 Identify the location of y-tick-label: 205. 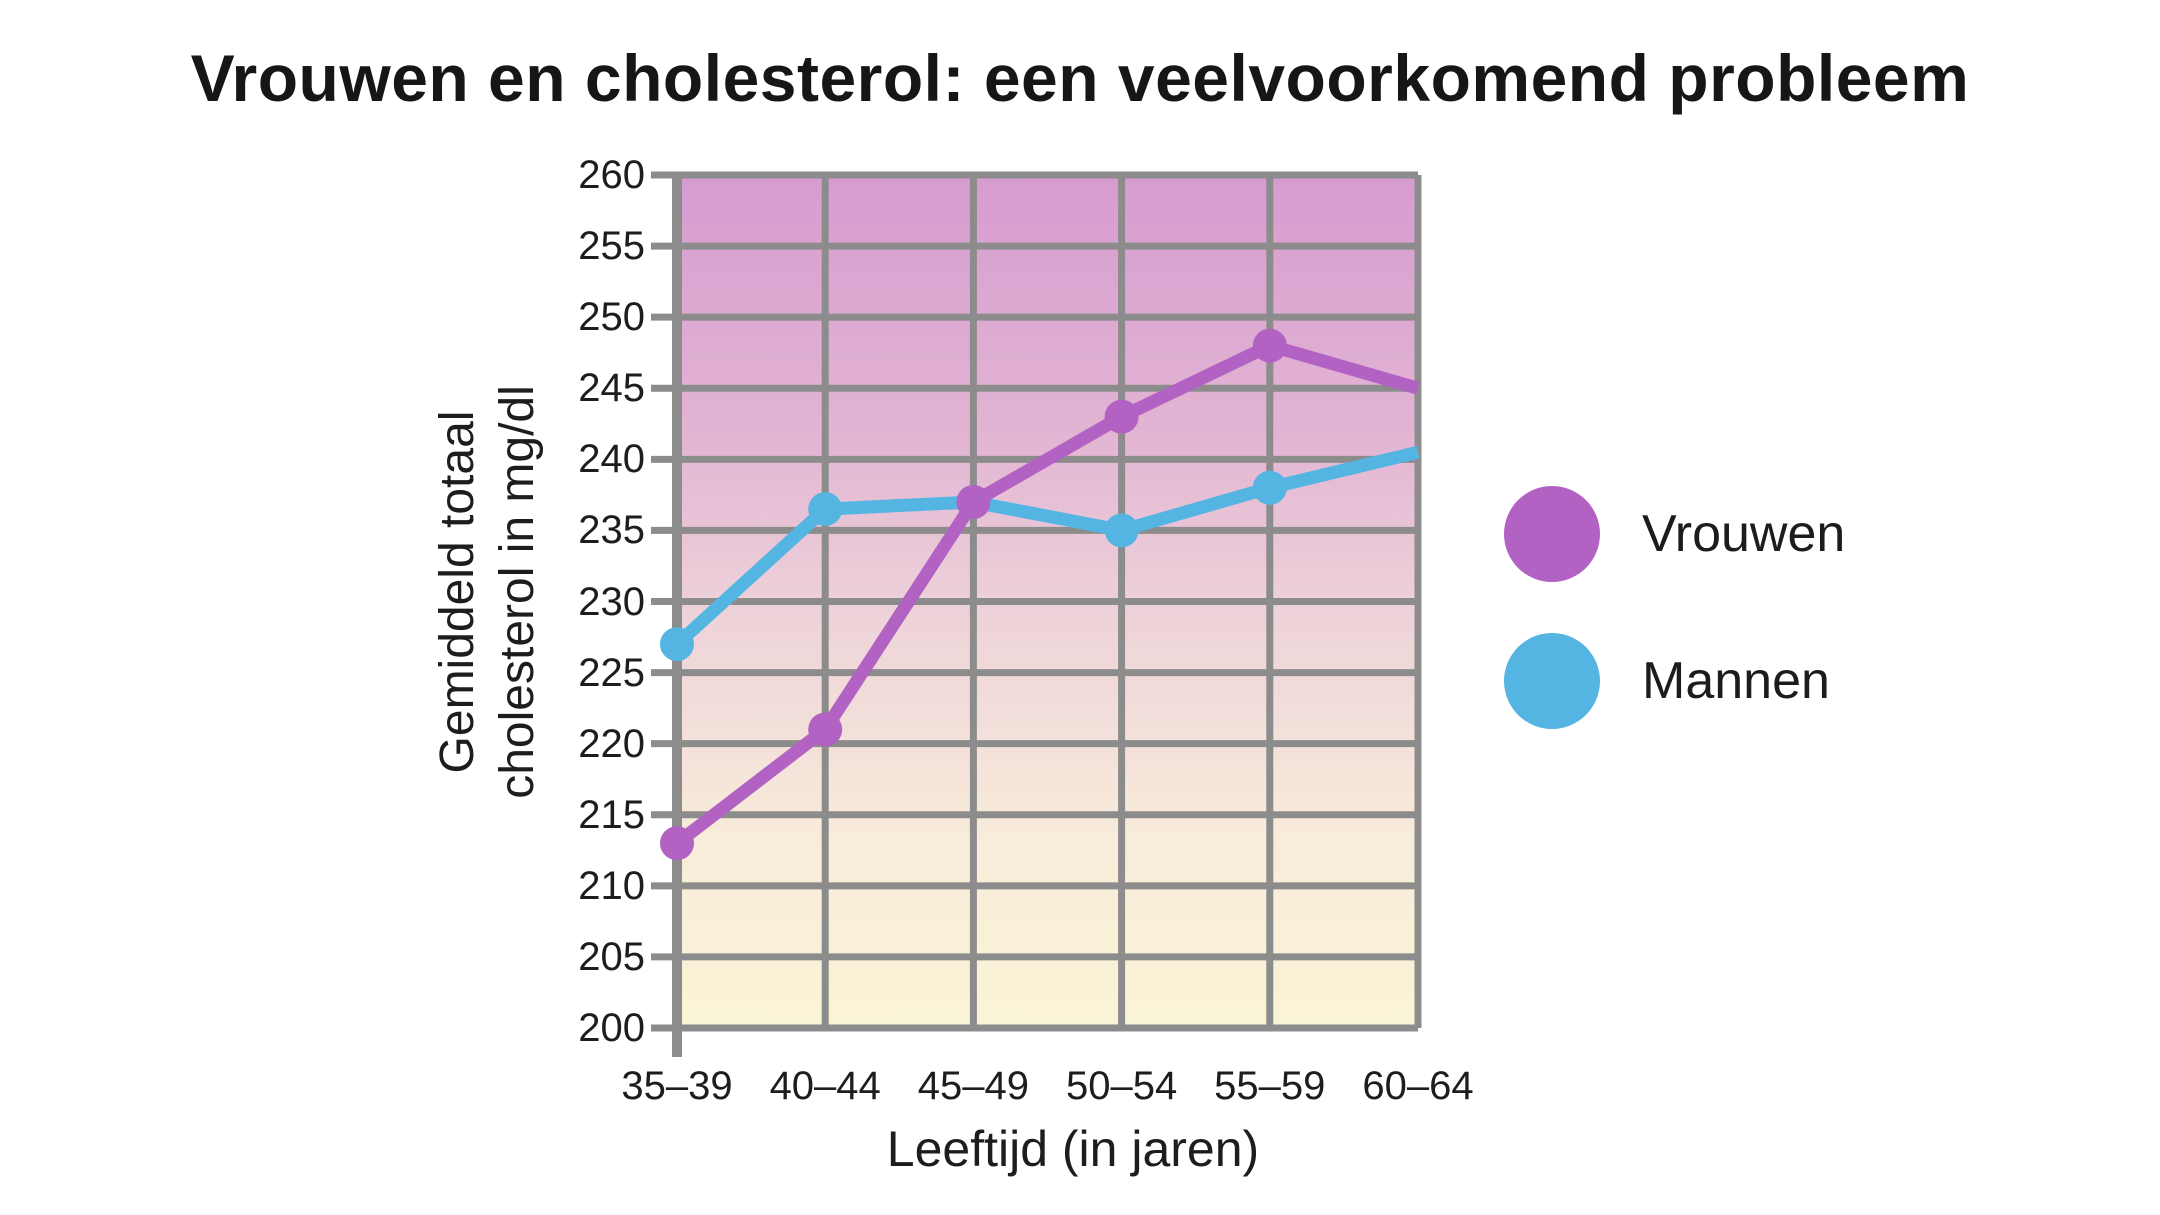
(611, 956).